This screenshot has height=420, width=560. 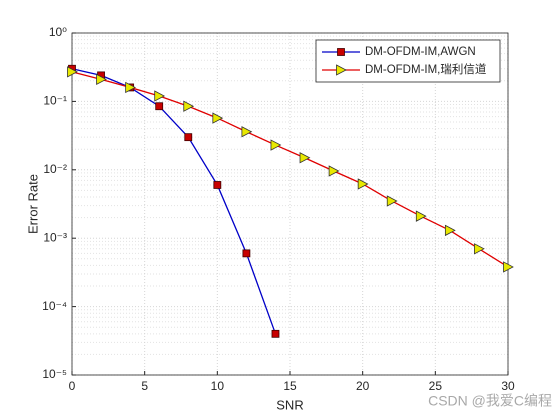 I want to click on y-tick-label: 10⁻⁴, so click(x=54, y=306).